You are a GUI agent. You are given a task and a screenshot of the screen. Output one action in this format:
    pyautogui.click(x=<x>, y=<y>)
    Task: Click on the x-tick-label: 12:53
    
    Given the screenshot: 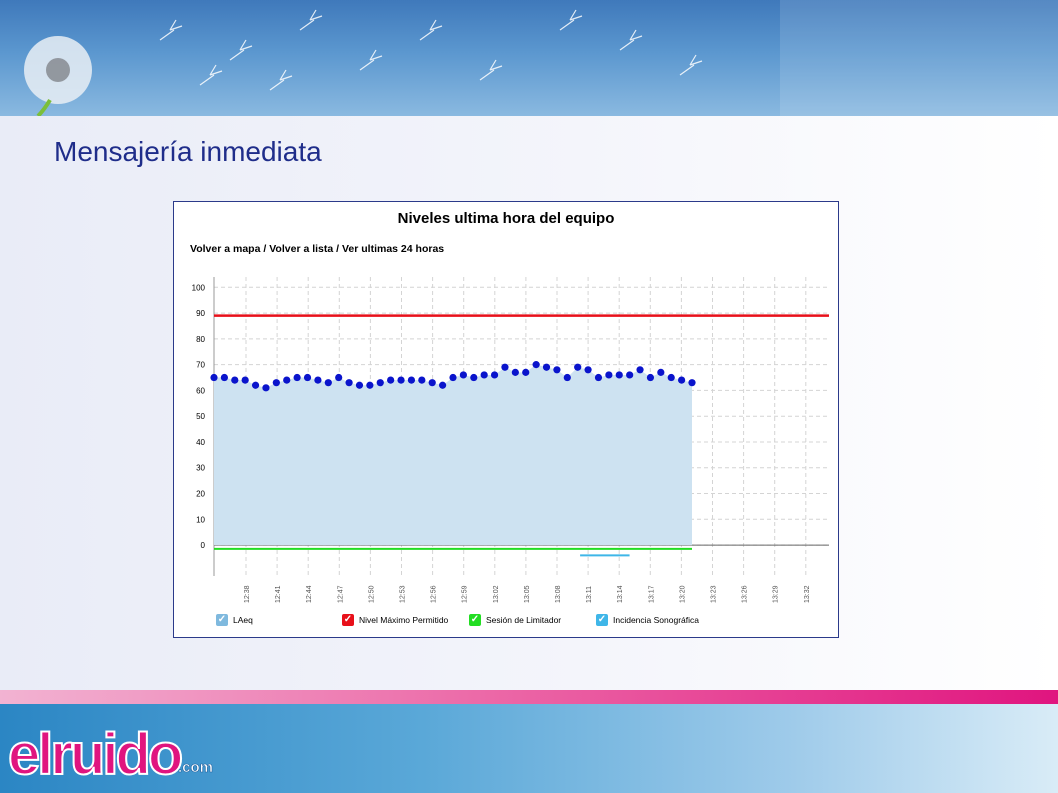 What is the action you would take?
    pyautogui.click(x=403, y=594)
    